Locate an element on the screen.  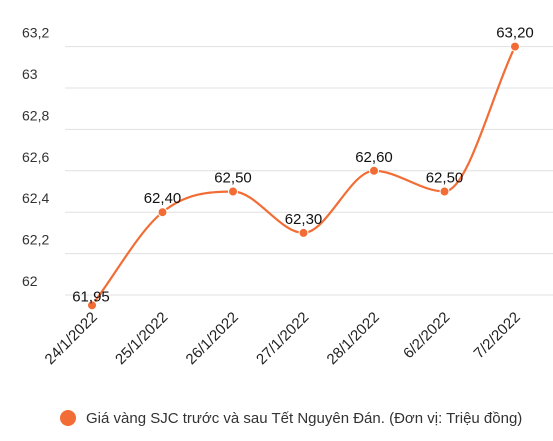
data-label: 63,20 is located at coordinates (515, 33).